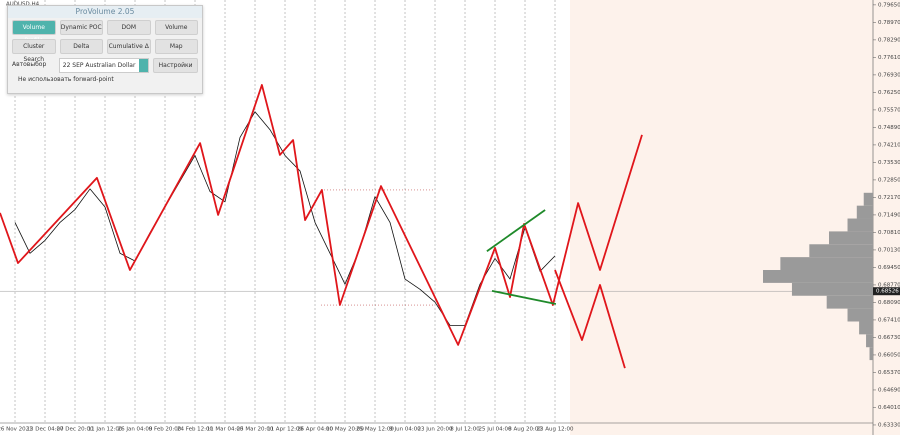  Describe the element at coordinates (889, 215) in the screenshot. I see `y-tick-label: 0.71490` at that location.